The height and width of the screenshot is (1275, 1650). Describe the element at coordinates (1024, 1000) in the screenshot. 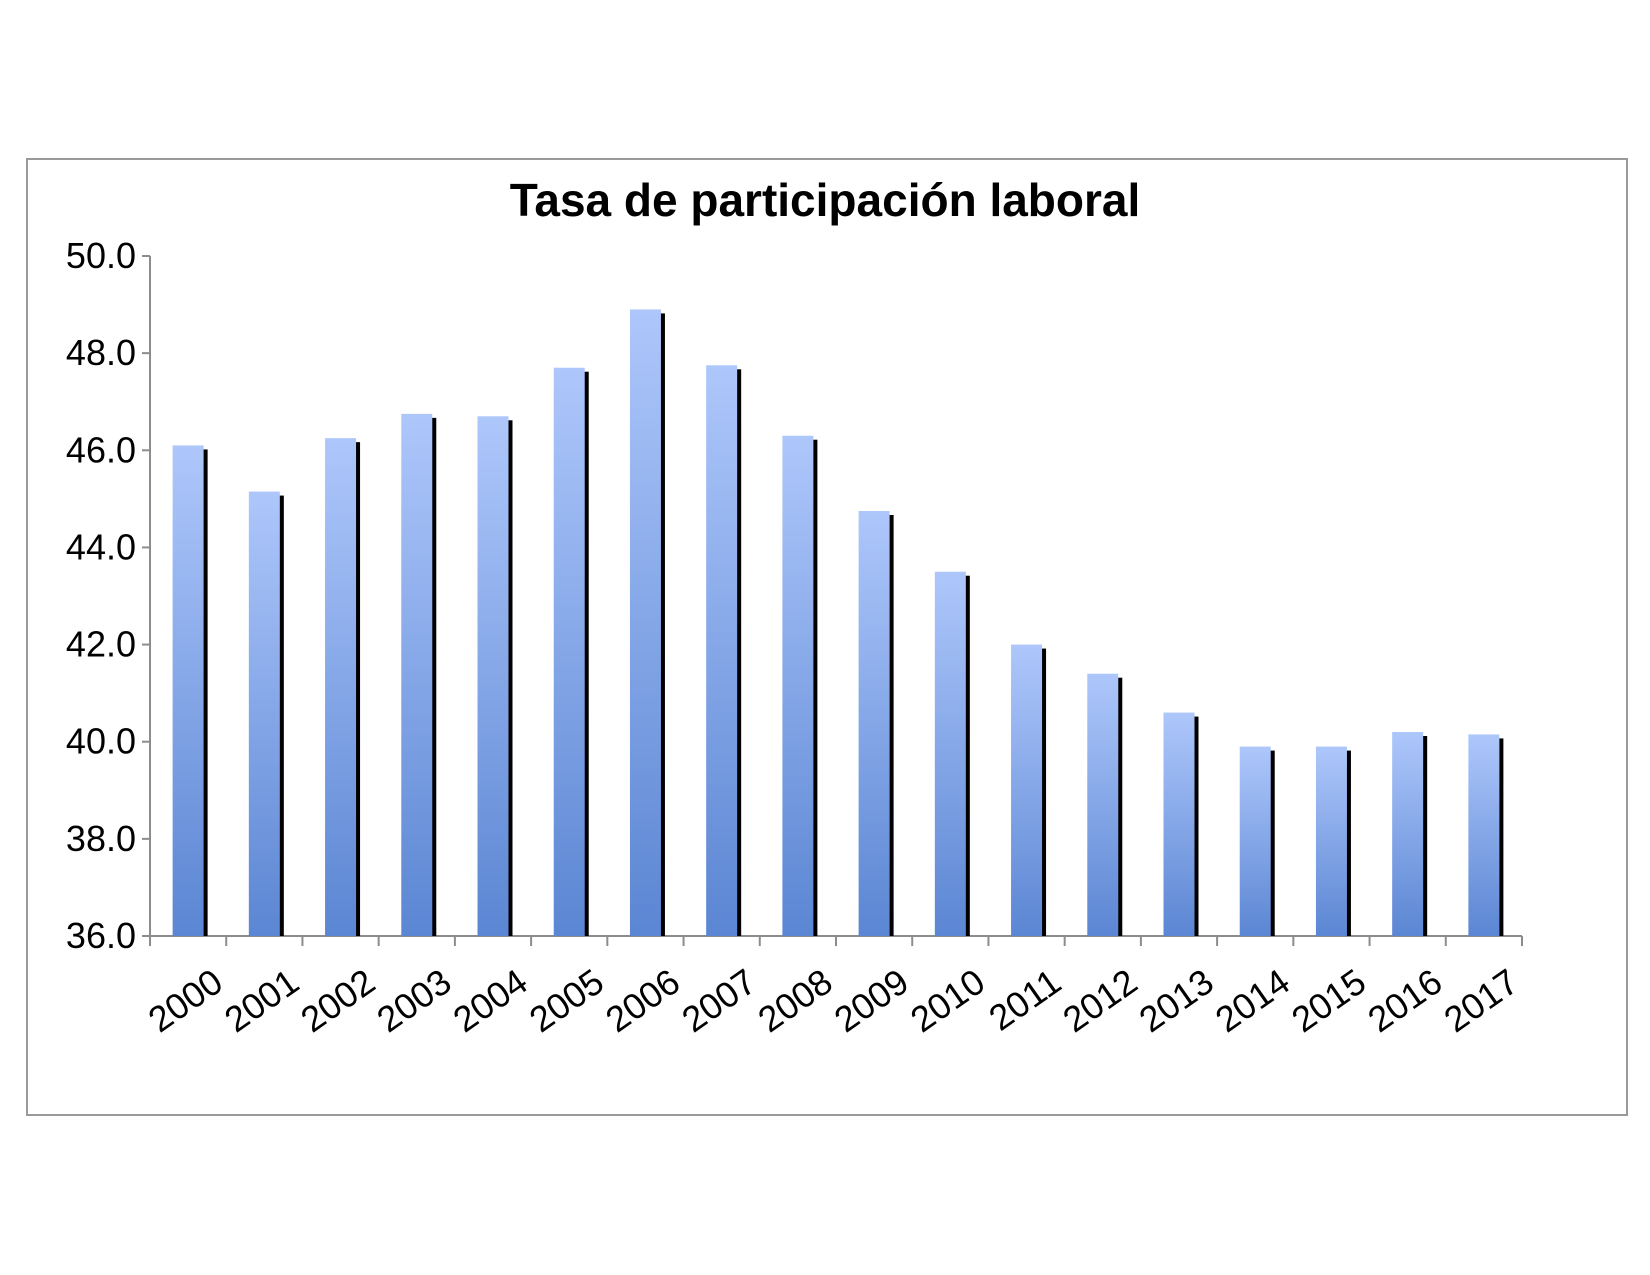

I see `x-tick-label: 2011` at that location.